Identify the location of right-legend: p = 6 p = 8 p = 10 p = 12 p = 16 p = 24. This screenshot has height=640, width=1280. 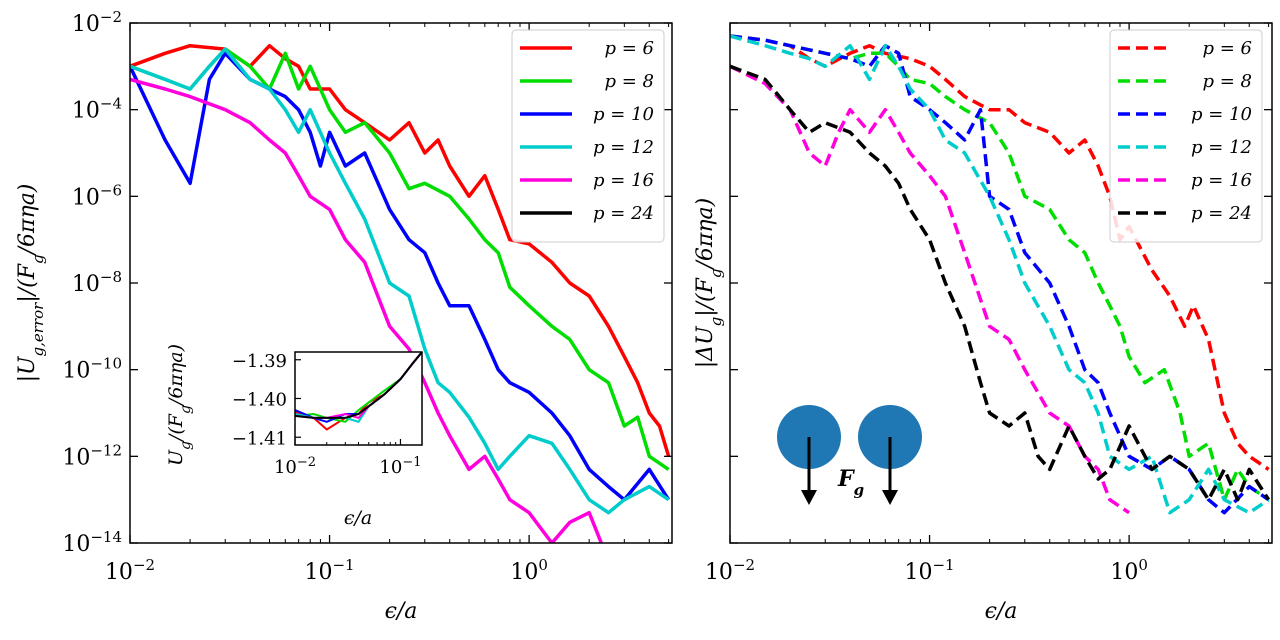
(1186, 136).